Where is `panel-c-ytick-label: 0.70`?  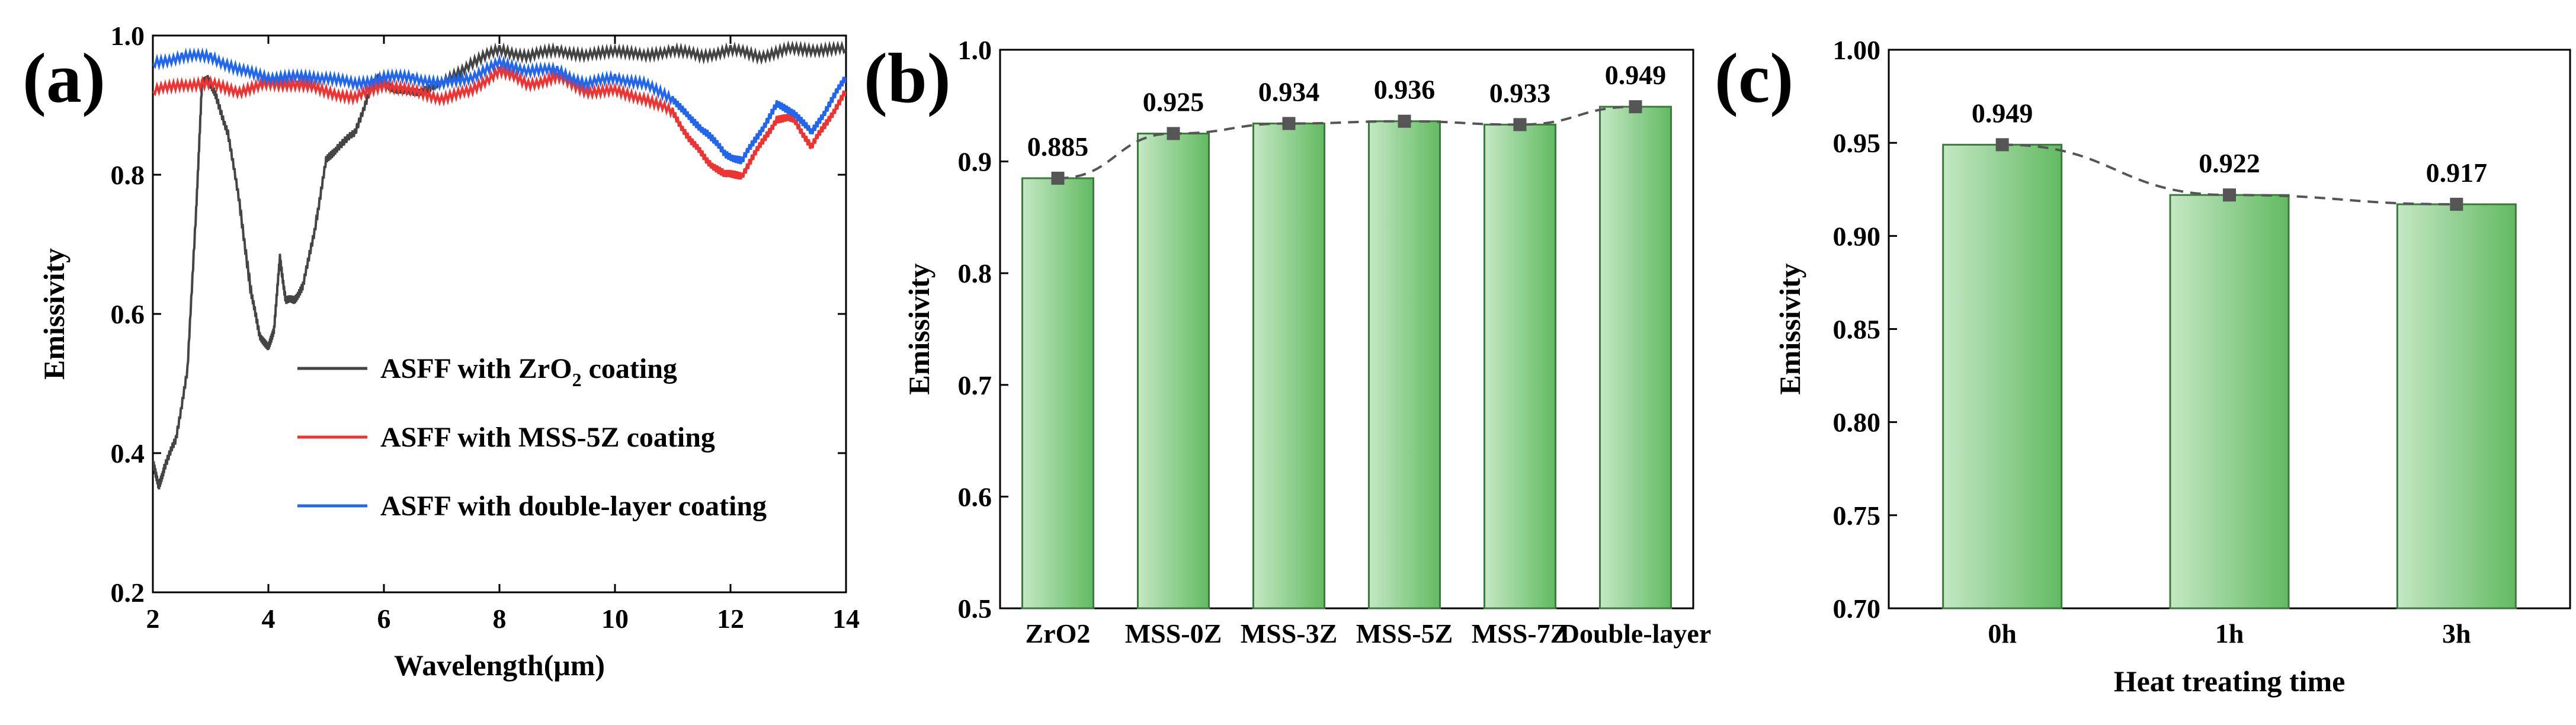
panel-c-ytick-label: 0.70 is located at coordinates (1857, 609).